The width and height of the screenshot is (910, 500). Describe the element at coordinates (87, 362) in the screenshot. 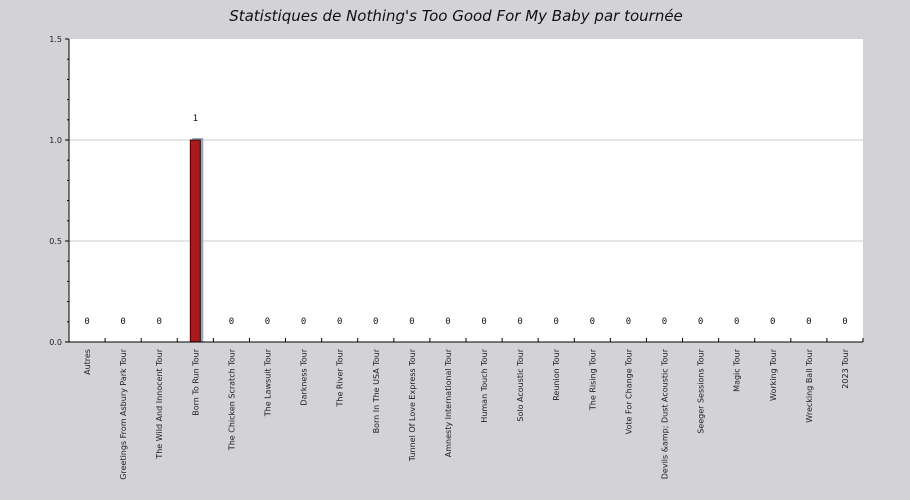

I see `x-category-label: Autres` at that location.